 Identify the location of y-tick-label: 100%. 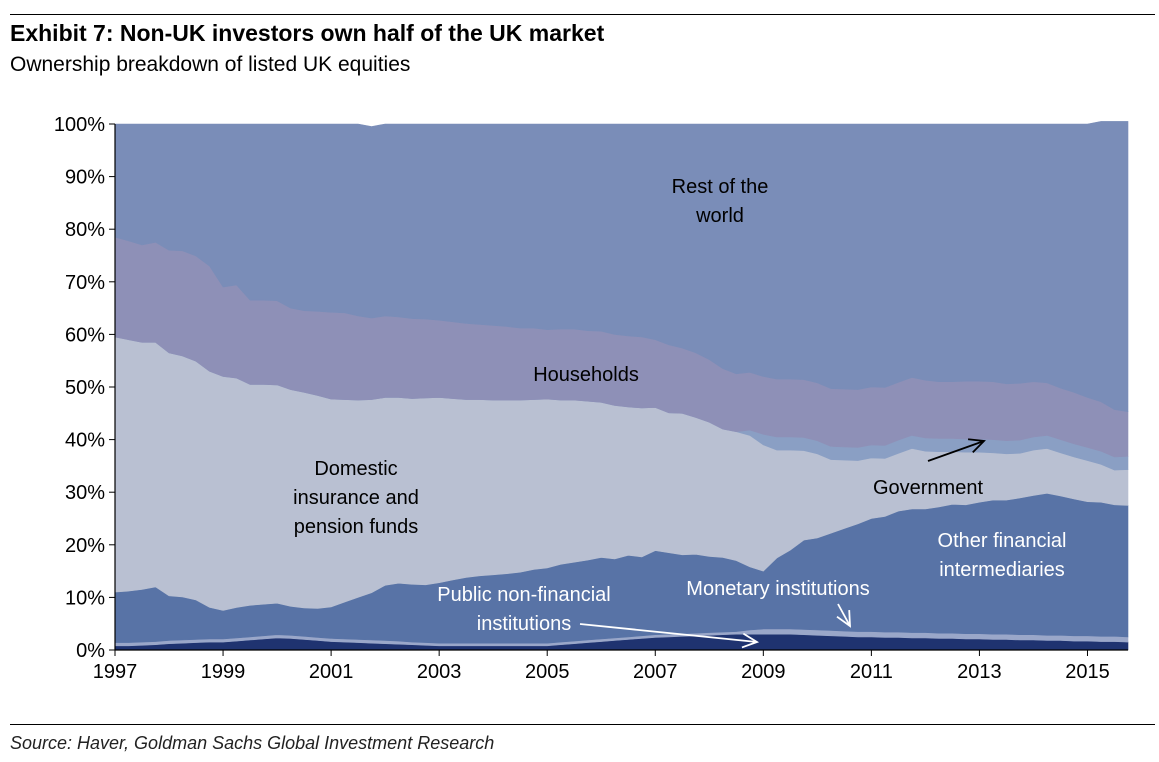
(79, 125).